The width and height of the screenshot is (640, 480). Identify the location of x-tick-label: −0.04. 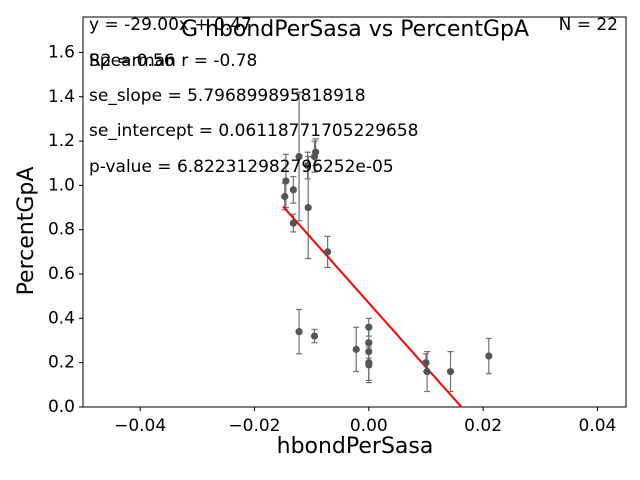
(140, 426).